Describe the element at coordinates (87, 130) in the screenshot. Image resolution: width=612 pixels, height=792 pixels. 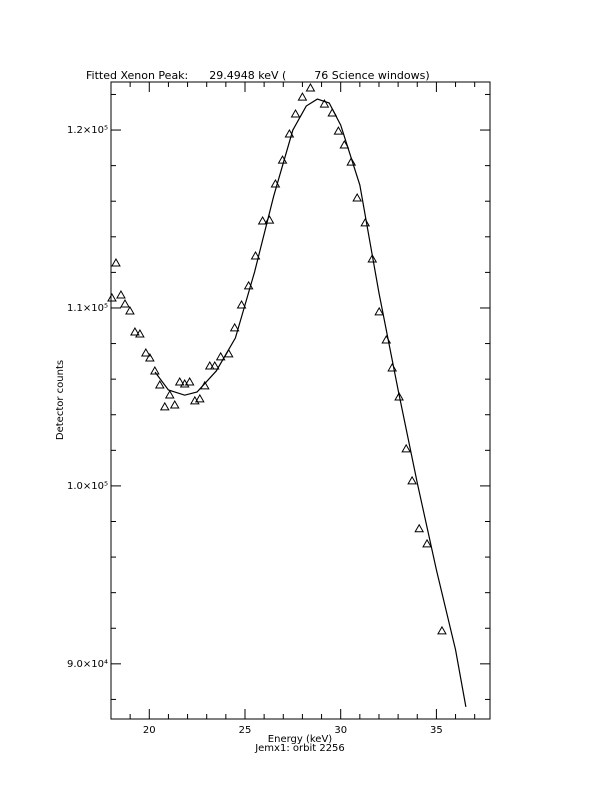
I see `y-tick-label: 1.2×10⁵` at that location.